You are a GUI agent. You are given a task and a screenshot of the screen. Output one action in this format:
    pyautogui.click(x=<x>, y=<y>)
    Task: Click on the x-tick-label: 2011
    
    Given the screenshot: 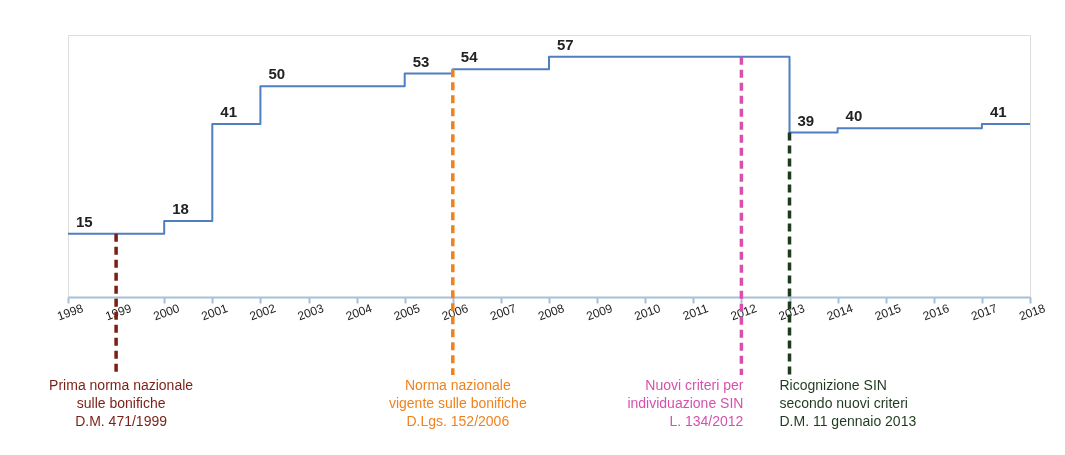 What is the action you would take?
    pyautogui.click(x=695, y=312)
    